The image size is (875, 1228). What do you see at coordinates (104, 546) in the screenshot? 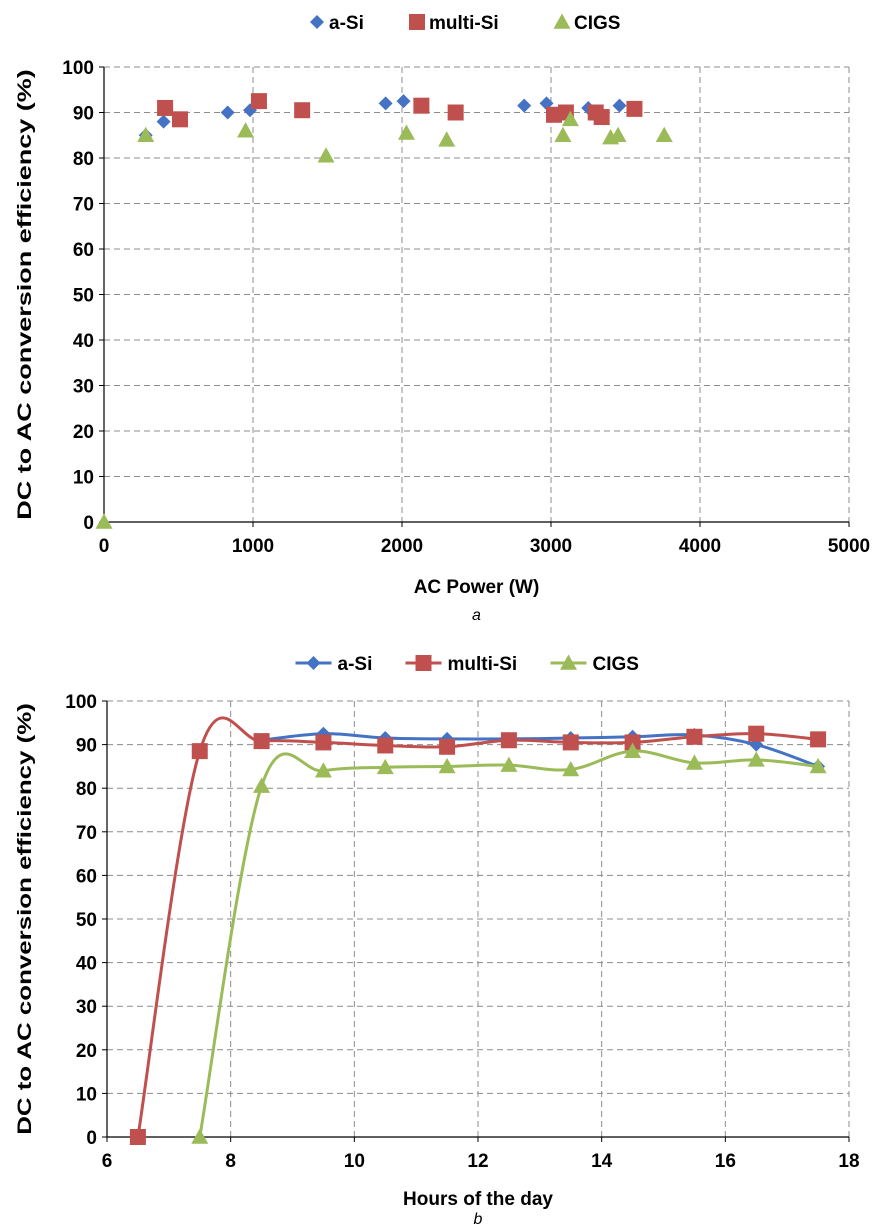
I see `x-tick-label: 0` at bounding box center [104, 546].